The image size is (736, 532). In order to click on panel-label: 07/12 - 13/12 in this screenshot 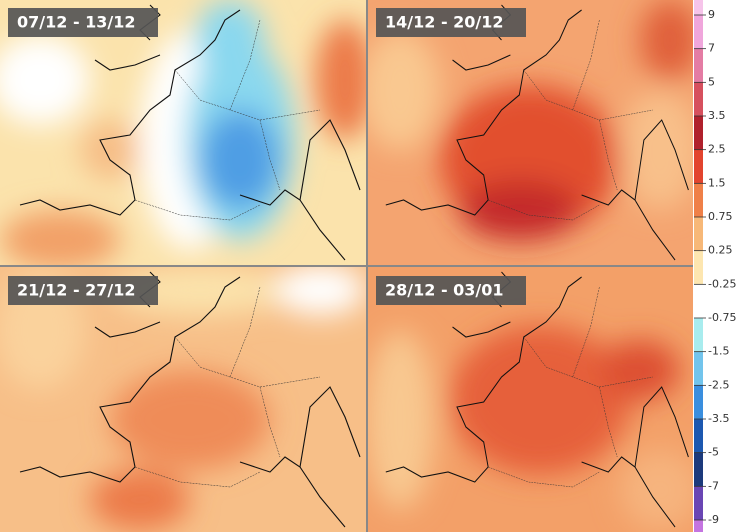, I will do `click(83, 22)`.